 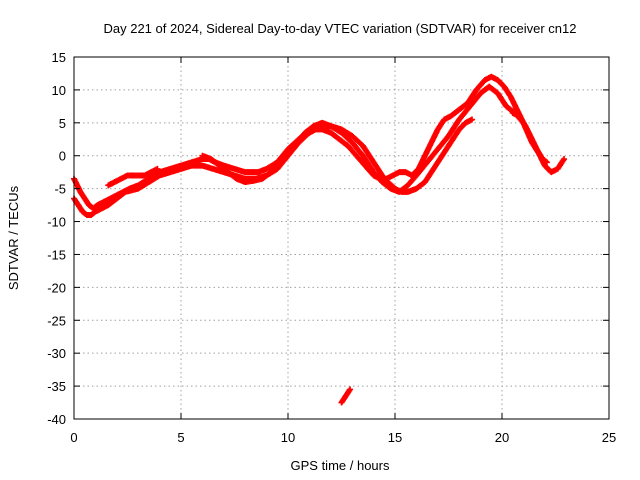 I want to click on y-tick-label: 15, so click(x=59, y=57).